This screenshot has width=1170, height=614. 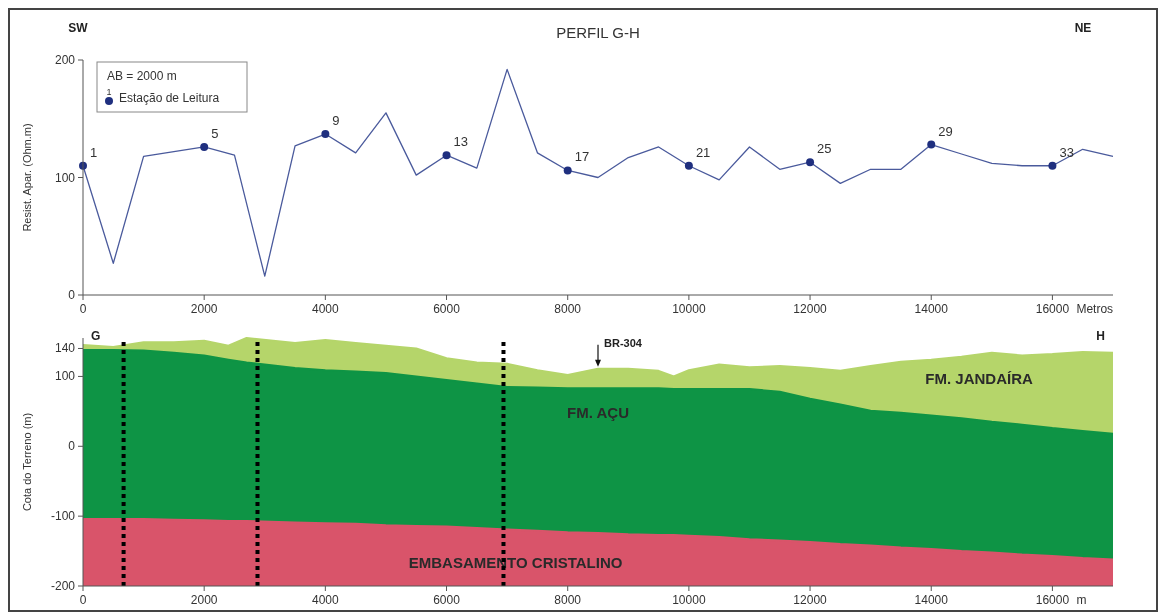 What do you see at coordinates (979, 379) in the screenshot?
I see `series-label: FM. JANDAÍRA` at bounding box center [979, 379].